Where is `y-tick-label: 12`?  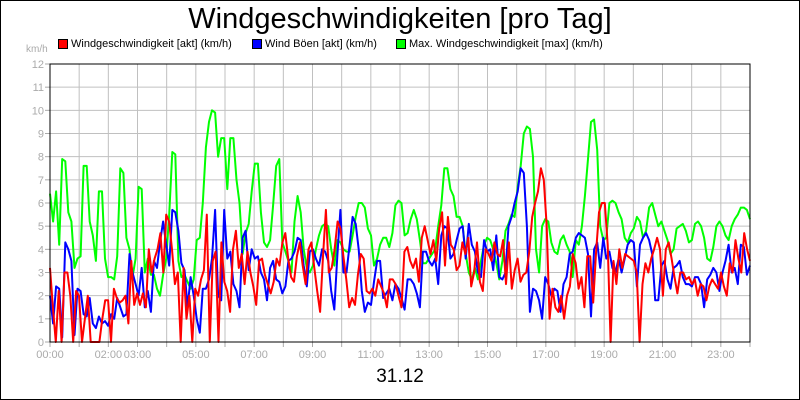
y-tick-label: 12 is located at coordinates (38, 65).